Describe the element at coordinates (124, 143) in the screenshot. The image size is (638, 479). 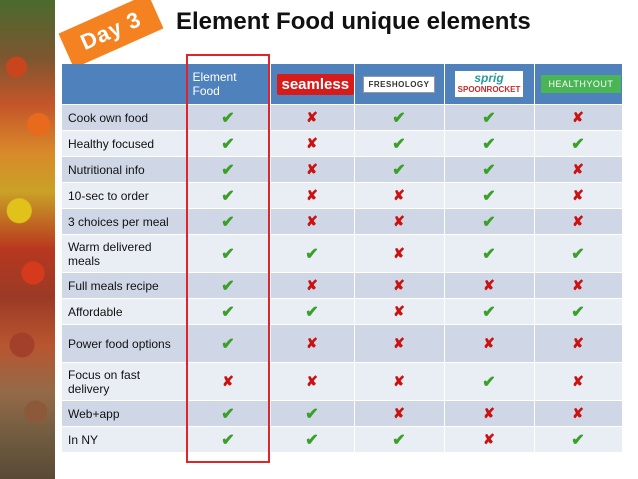
I see `row-label: Healthy focused` at that location.